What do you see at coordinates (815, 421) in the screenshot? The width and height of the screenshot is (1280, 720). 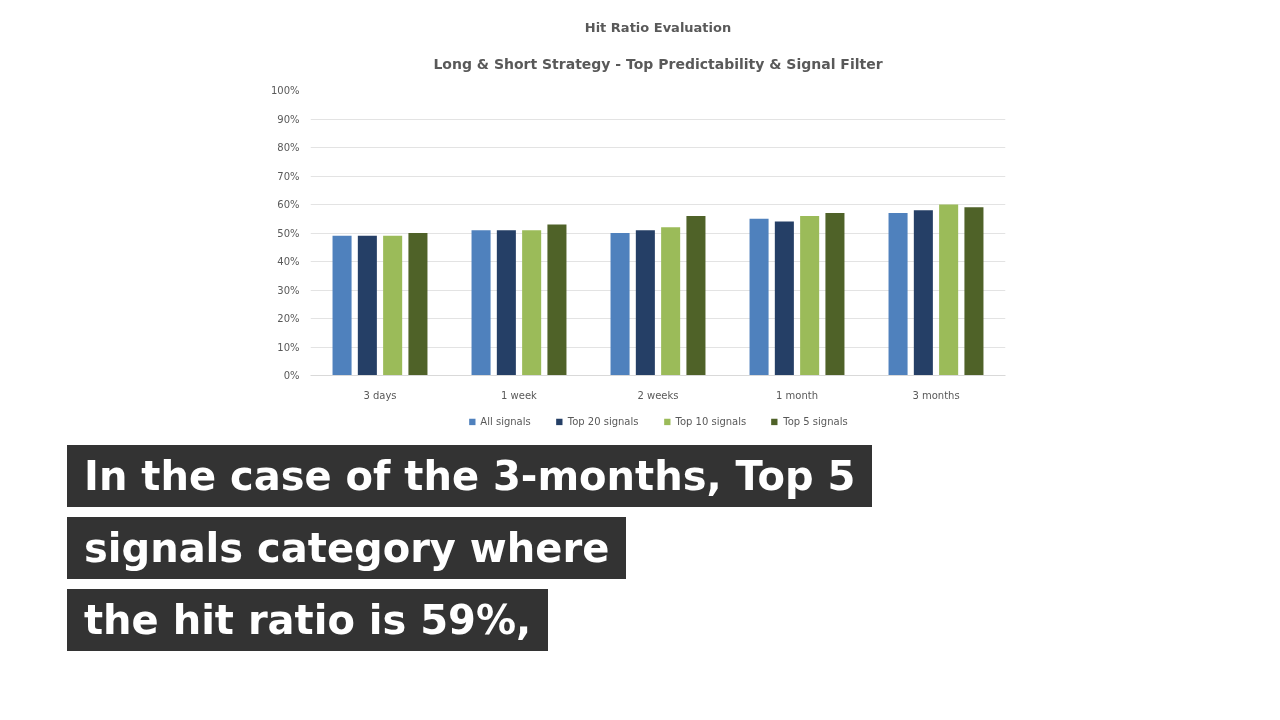 I see `legend-label: Top 5 signals` at bounding box center [815, 421].